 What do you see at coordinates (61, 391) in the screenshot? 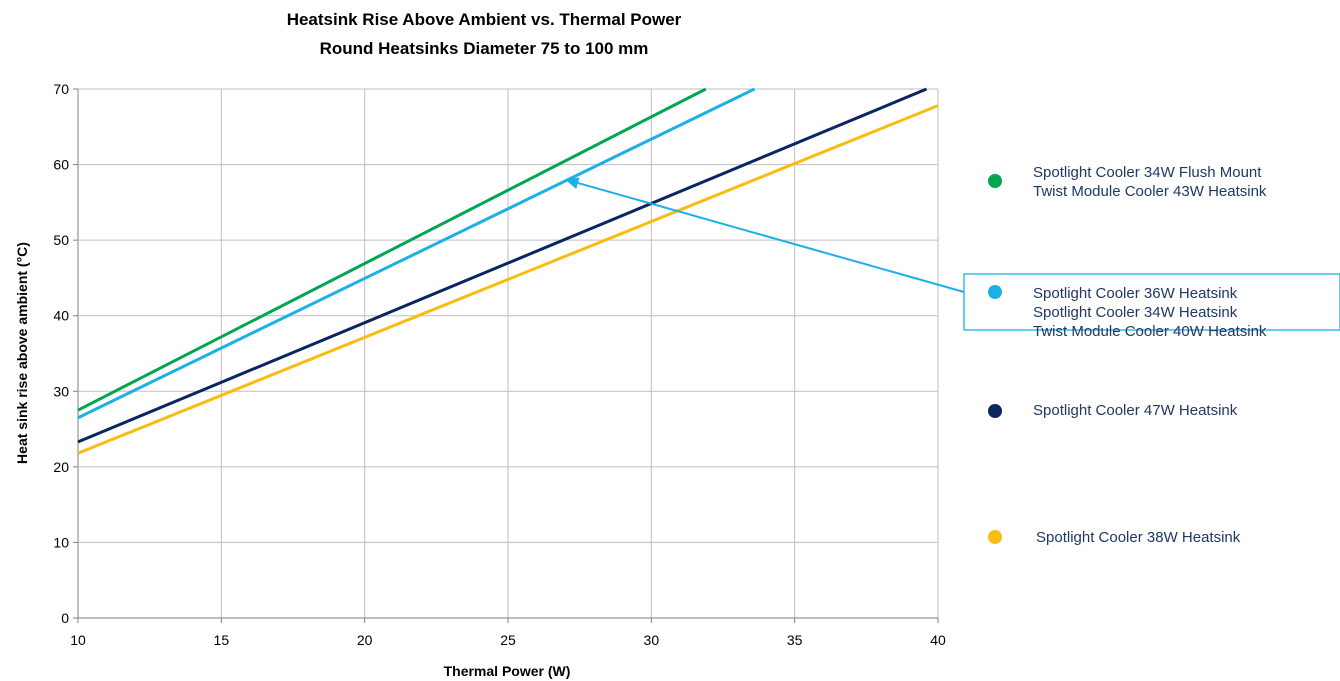
I see `y-tick-label: 30` at bounding box center [61, 391].